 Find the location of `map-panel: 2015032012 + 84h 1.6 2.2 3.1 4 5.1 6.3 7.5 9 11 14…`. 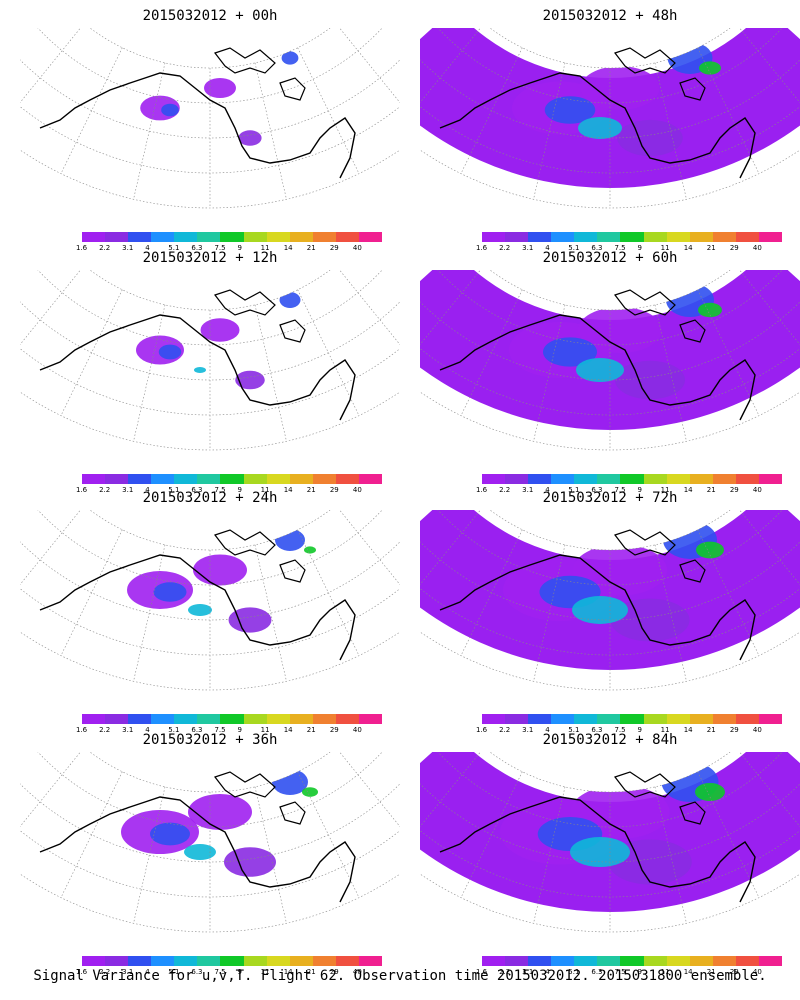

map-panel: 2015032012 + 84h 1.6 2.2 3.1 4 5.1 6.3 7.5 9 11 14… is located at coordinates (610, 854).